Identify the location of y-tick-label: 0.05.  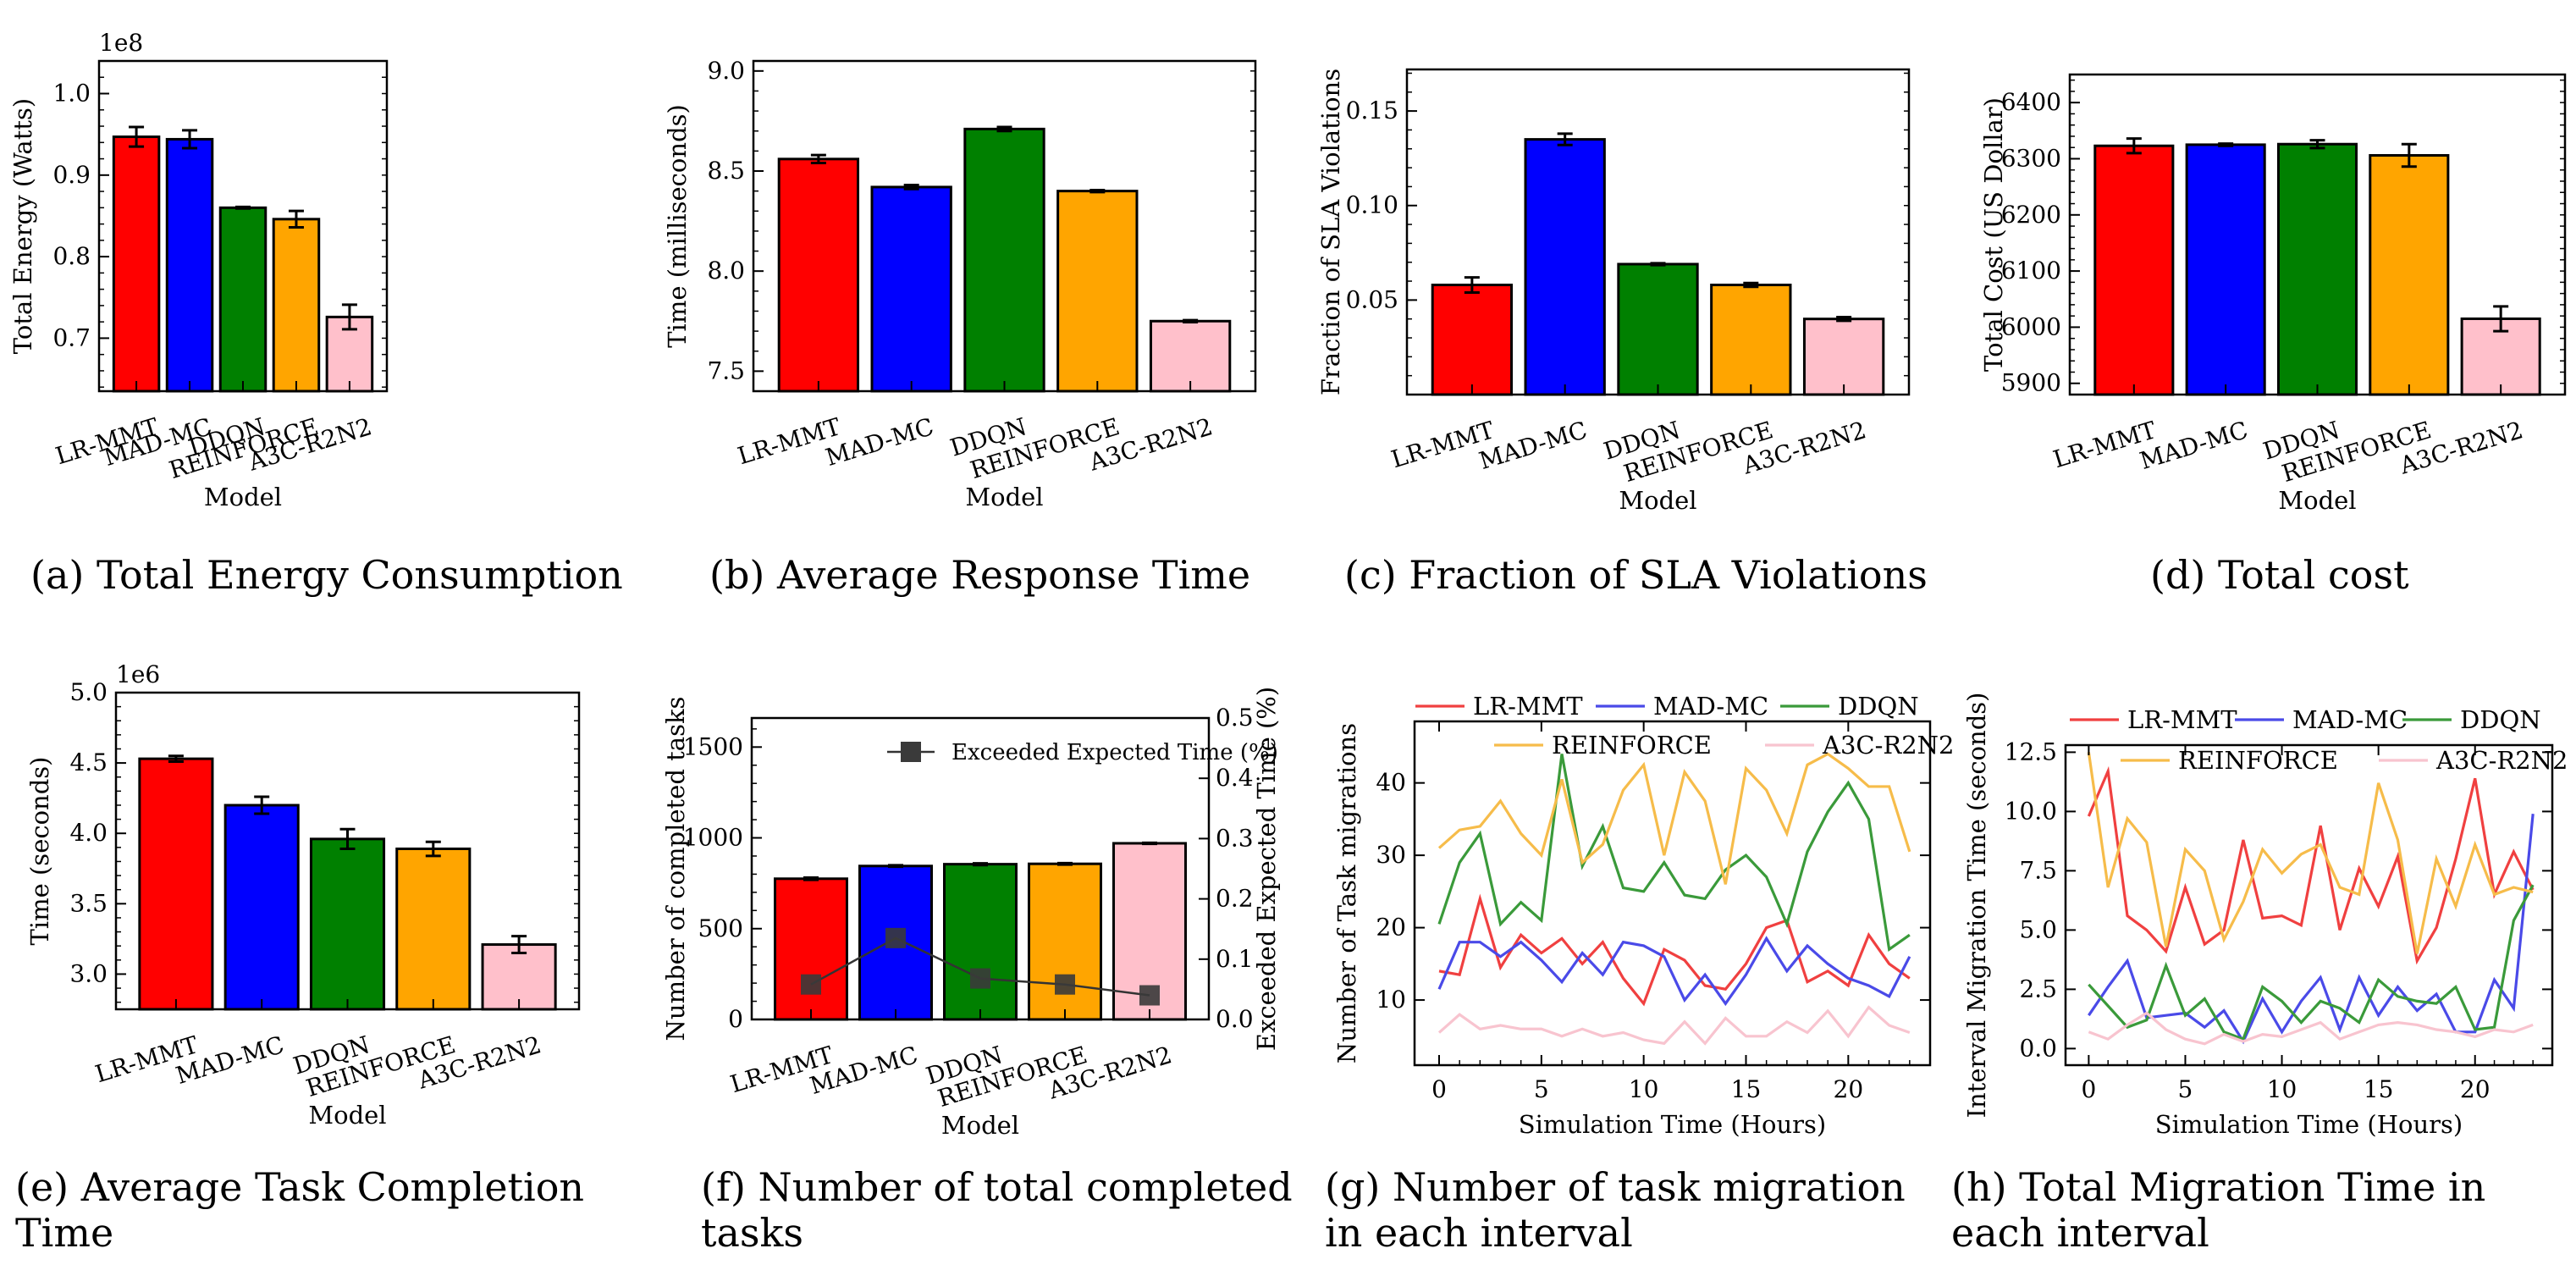
(1372, 299).